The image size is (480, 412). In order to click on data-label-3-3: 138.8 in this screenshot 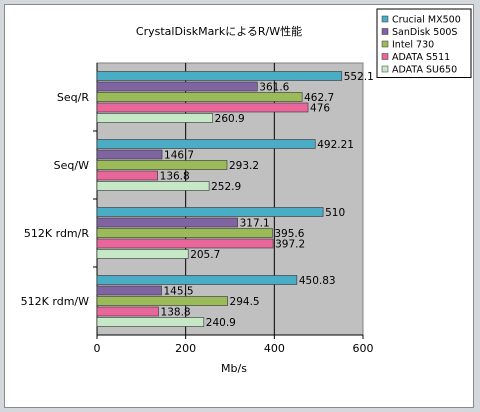, I will do `click(176, 313)`.